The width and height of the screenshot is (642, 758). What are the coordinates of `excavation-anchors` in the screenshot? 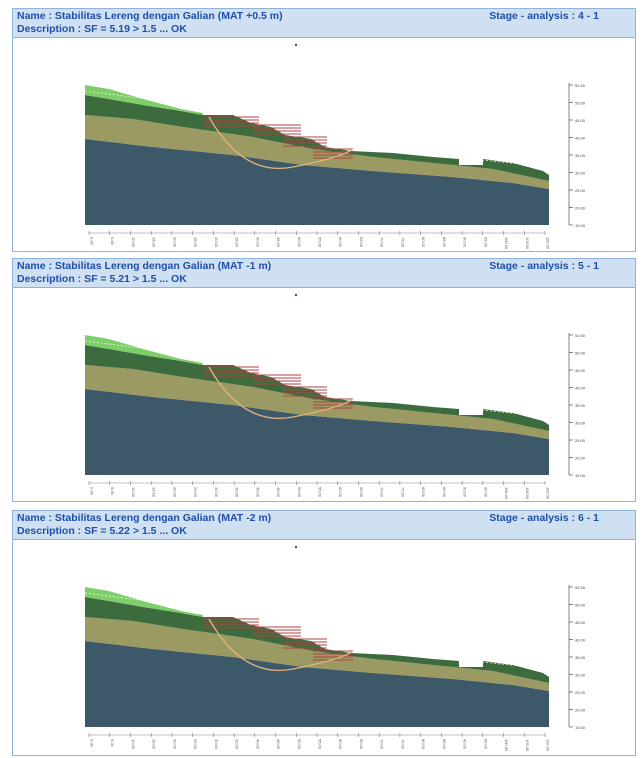 It's located at (278, 137).